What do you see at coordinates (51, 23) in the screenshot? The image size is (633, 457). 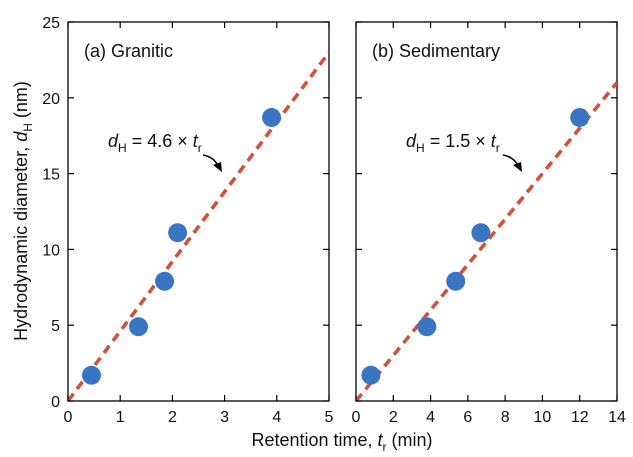 I see `y-tick-label: 25` at bounding box center [51, 23].